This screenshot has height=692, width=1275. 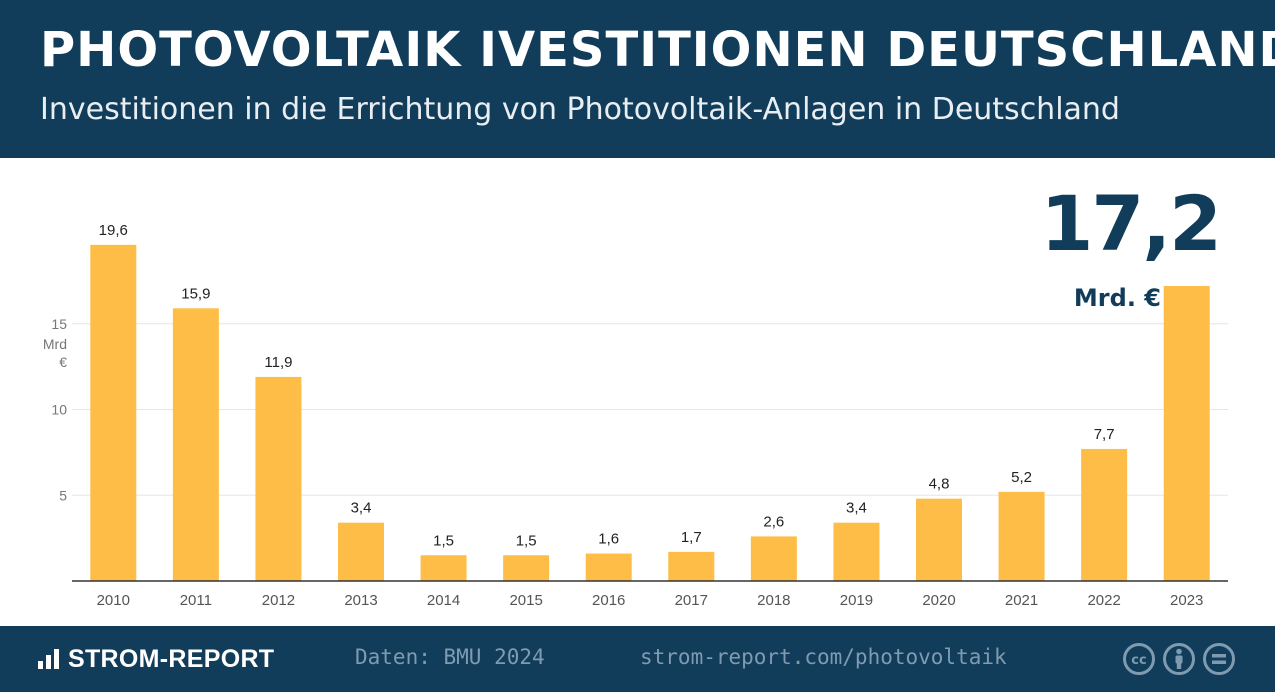 I want to click on brand-name: STROM-REPORT, so click(x=171, y=658).